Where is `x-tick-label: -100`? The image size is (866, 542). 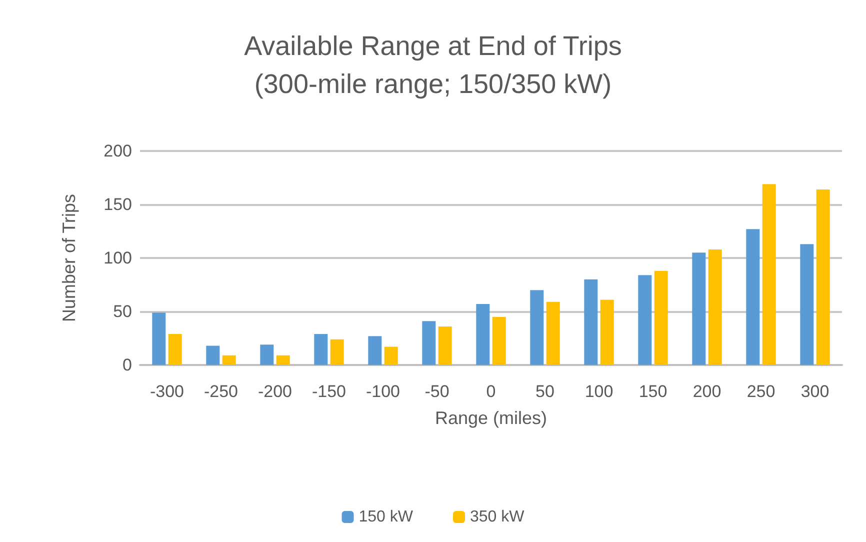 x-tick-label: -100 is located at coordinates (383, 391).